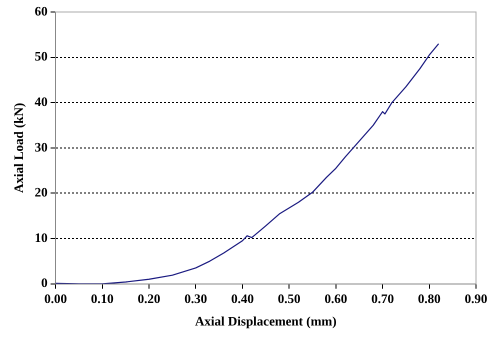 The width and height of the screenshot is (500, 340). What do you see at coordinates (41, 192) in the screenshot?
I see `y-tick-label: 20` at bounding box center [41, 192].